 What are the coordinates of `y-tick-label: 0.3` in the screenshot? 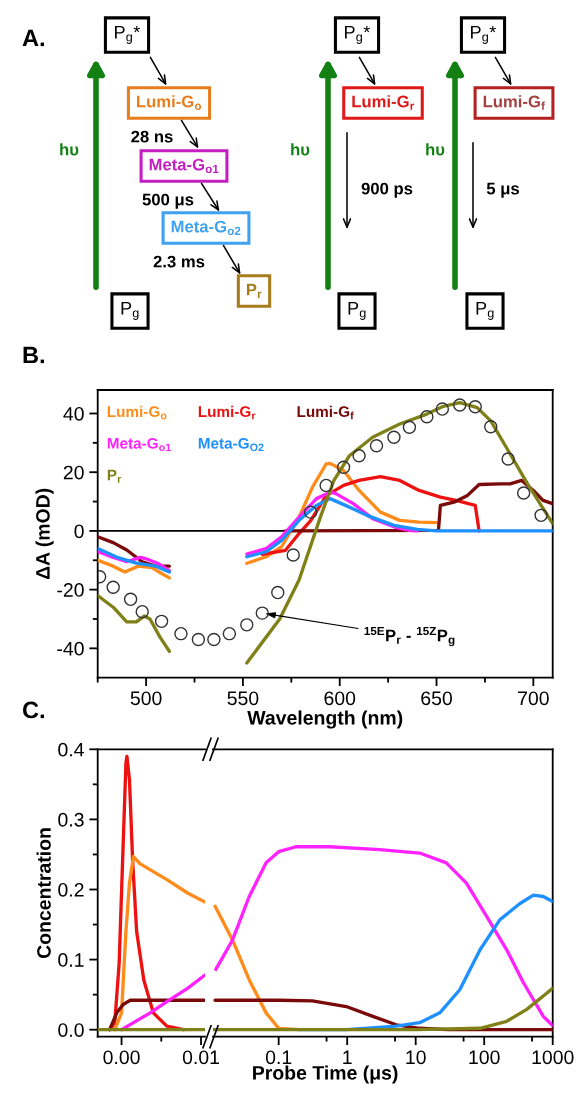 It's located at (71, 819).